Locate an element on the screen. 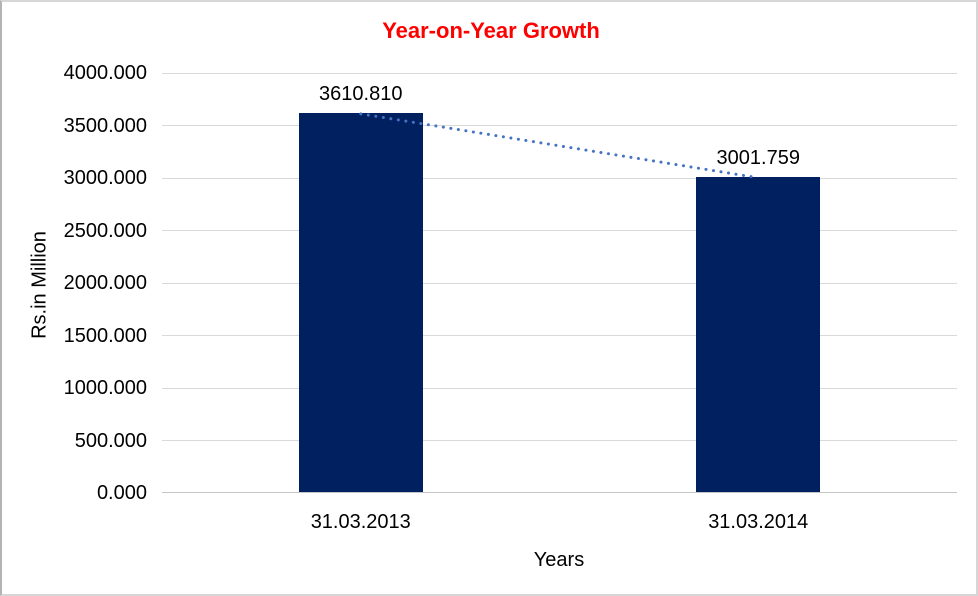  y-tick-label: 1000.000 is located at coordinates (105, 388).